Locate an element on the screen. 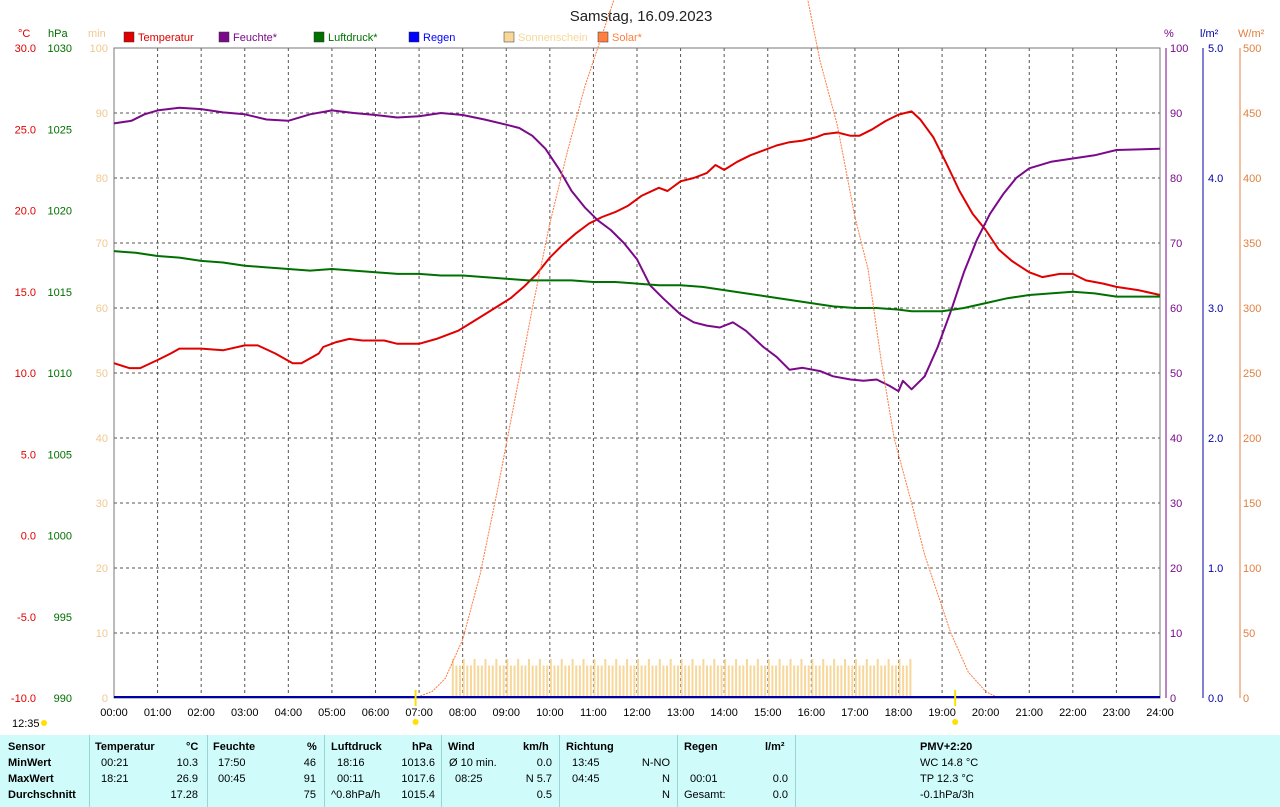 Image resolution: width=1280 pixels, height=807 pixels. tick-label-temp: 20.0 is located at coordinates (25, 212).